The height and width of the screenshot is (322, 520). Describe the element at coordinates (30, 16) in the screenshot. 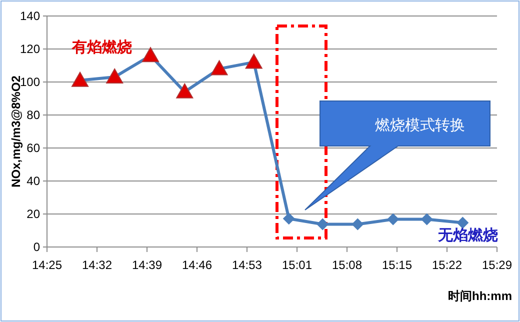

I see `y-tick-label: 140` at that location.